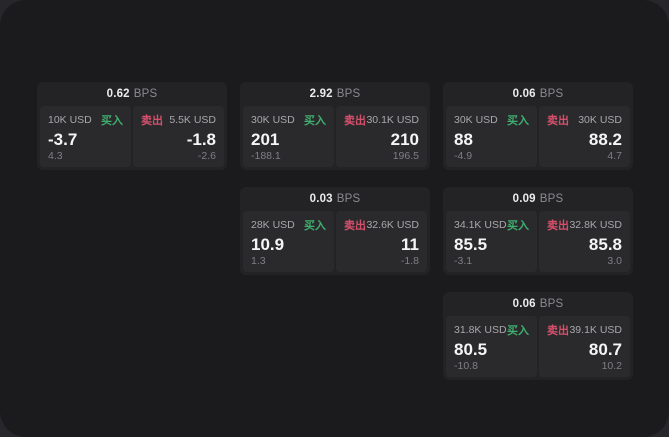 Image resolution: width=669 pixels, height=437 pixels. I want to click on buy-delta: -4.9, so click(463, 156).